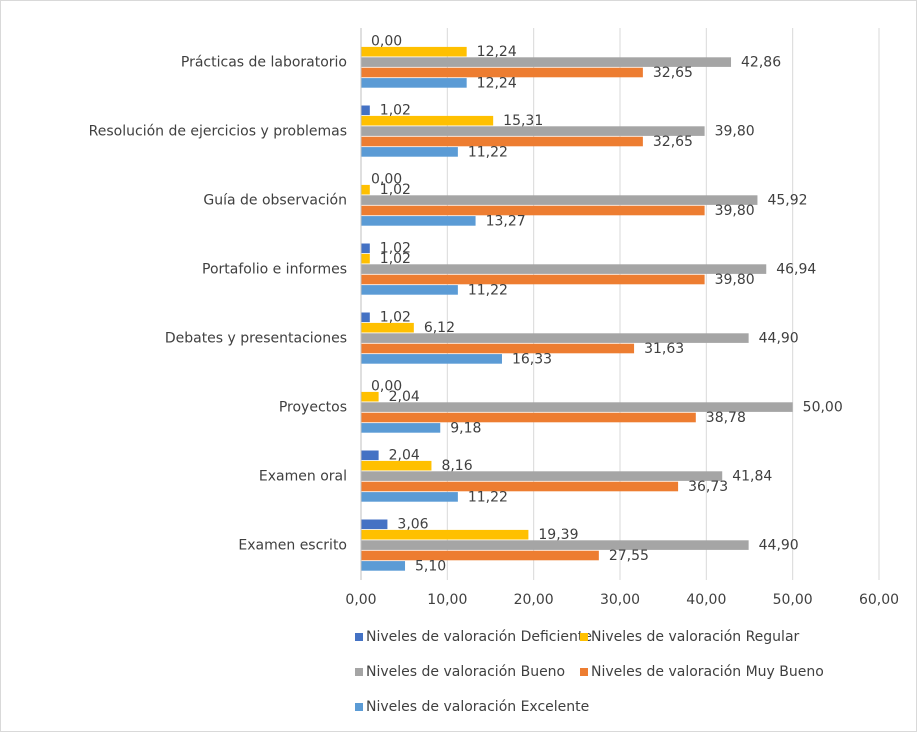  I want to click on legend-label: Niveles de valoración Excelente, so click(477, 707).